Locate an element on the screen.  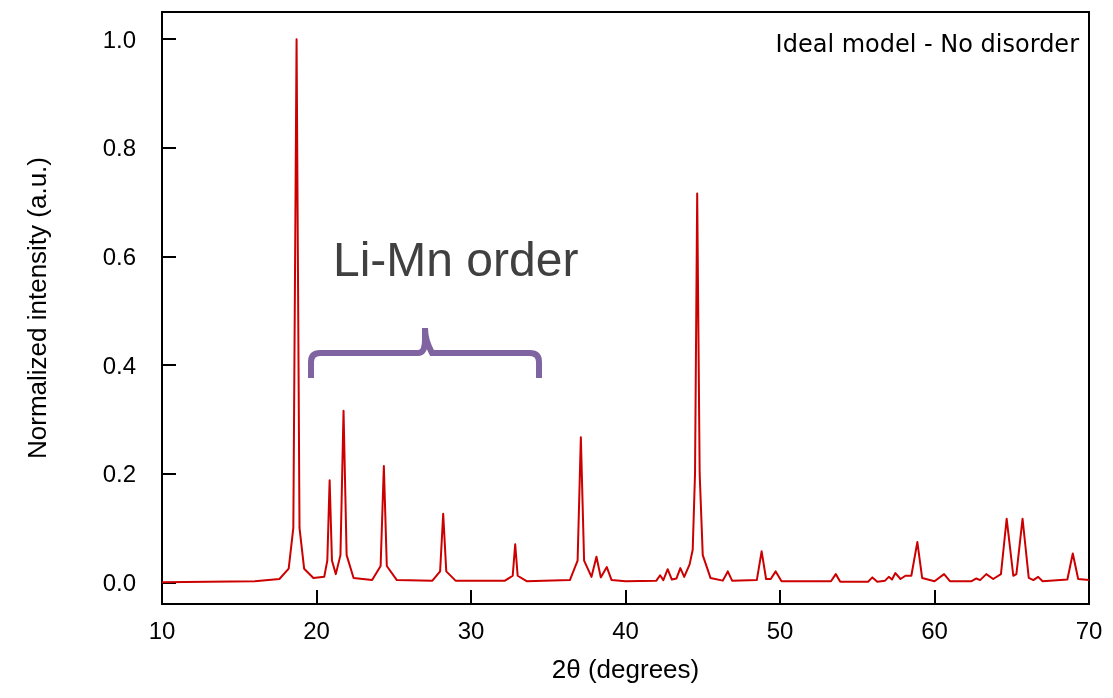
x-tick-label: 20 is located at coordinates (316, 630).